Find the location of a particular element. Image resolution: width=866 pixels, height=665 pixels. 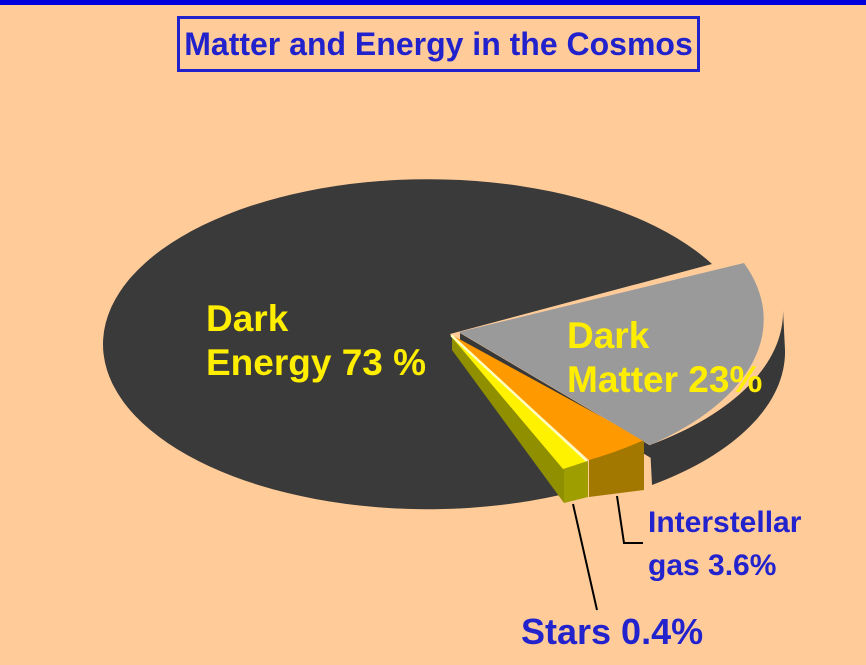

dark-energy-label-line2: Energy 73 % is located at coordinates (316, 362).